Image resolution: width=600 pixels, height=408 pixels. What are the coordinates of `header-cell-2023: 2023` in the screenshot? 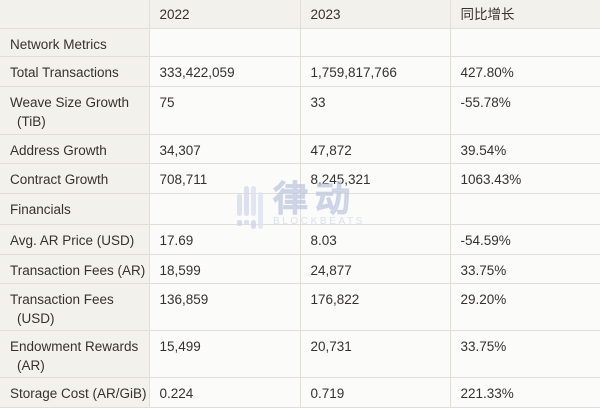 It's located at (375, 14).